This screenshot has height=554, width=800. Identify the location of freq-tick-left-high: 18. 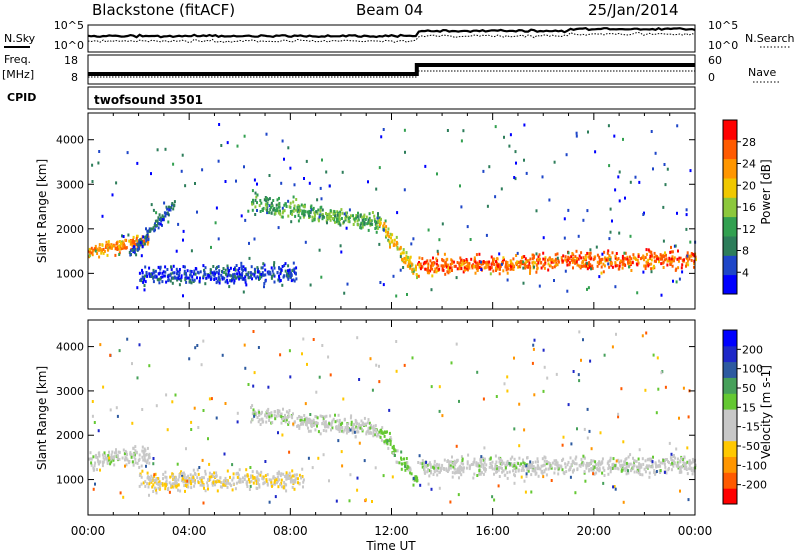
(71, 60).